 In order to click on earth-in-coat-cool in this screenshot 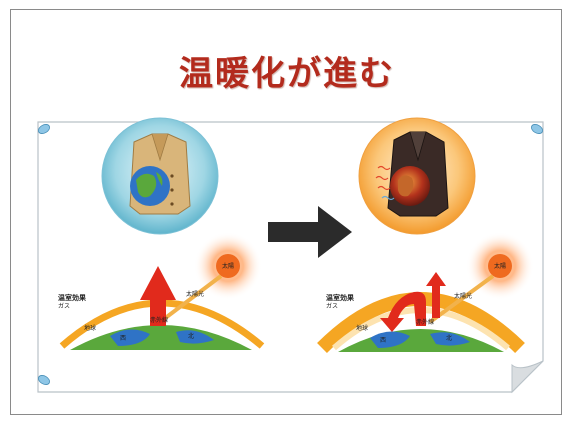, I will do `click(160, 176)`.